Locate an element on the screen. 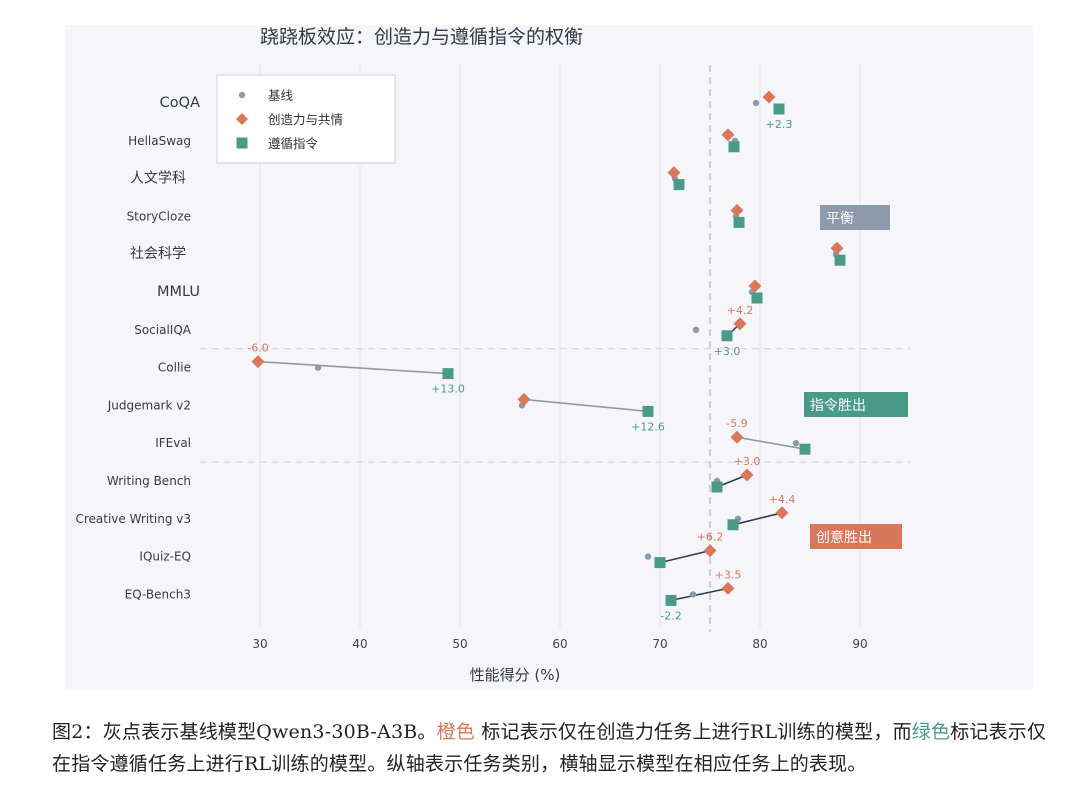  x-tick-label: 90 is located at coordinates (859, 644).